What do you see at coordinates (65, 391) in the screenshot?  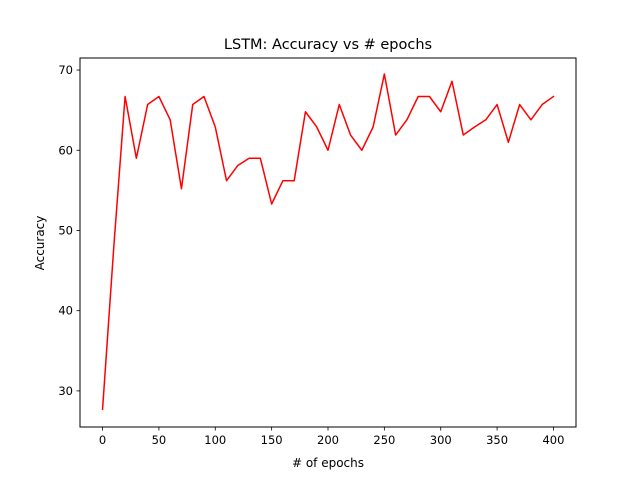 I see `y-tick-label: 30` at bounding box center [65, 391].